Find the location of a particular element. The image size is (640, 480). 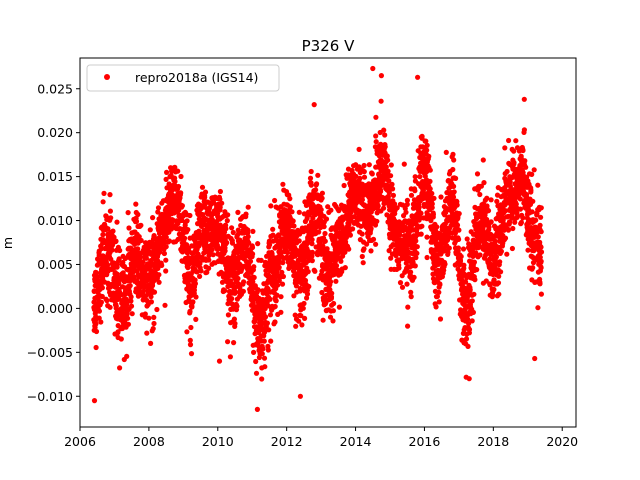

y-tick-label: 0.005 is located at coordinates (55, 264).